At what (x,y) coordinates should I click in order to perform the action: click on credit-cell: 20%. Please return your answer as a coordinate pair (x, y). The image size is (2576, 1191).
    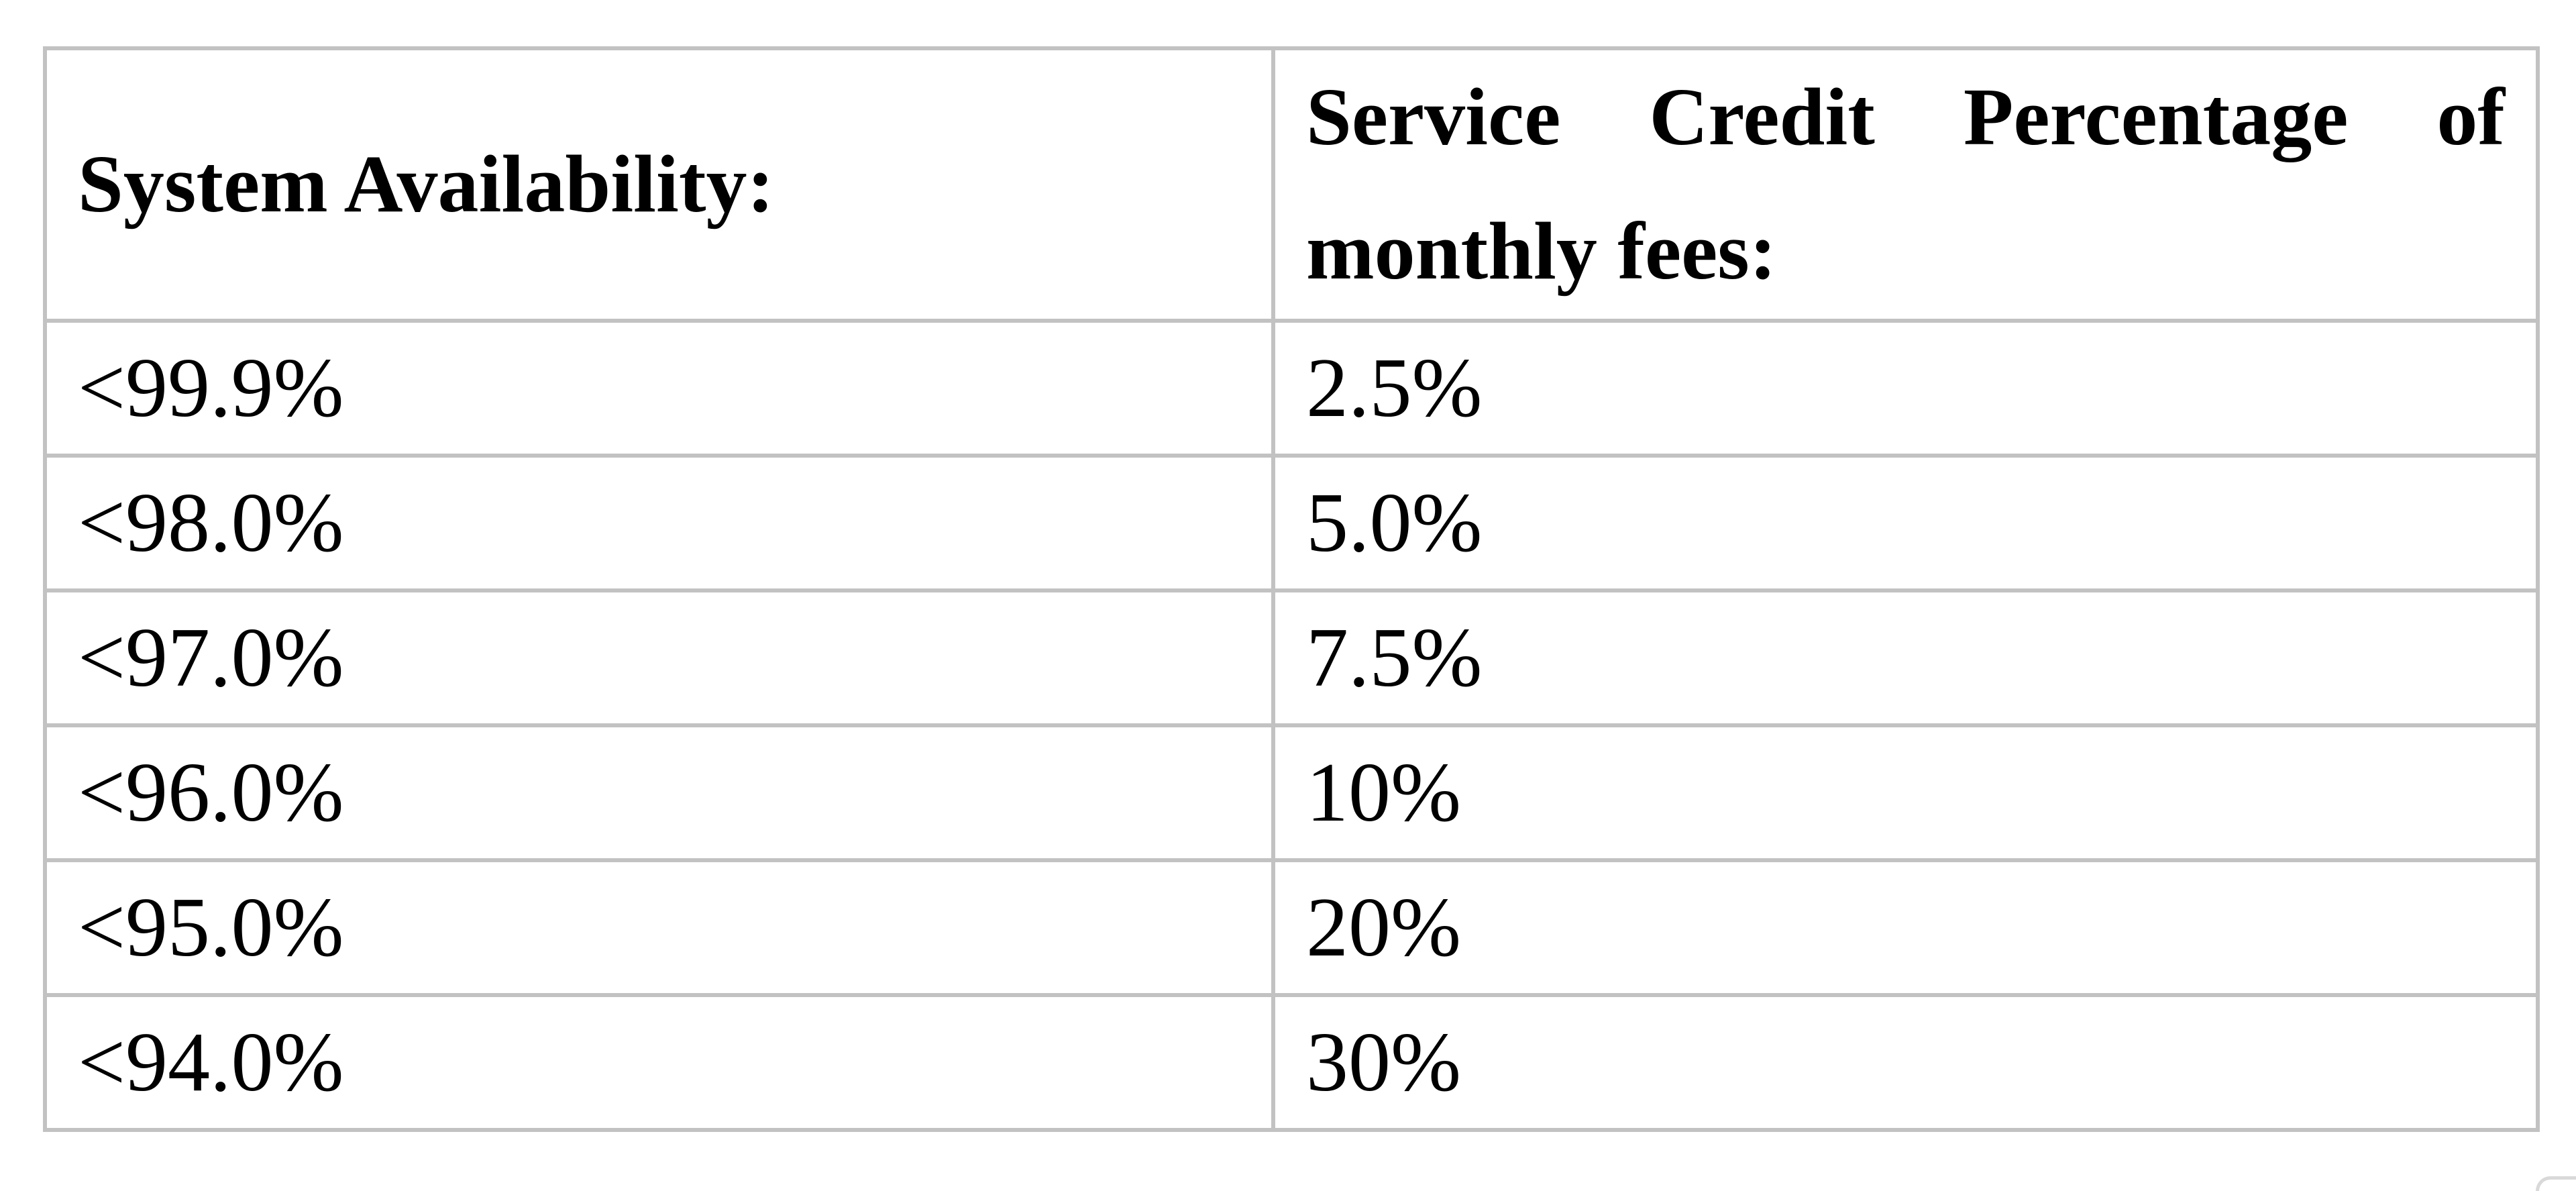
    Looking at the image, I should click on (1905, 927).